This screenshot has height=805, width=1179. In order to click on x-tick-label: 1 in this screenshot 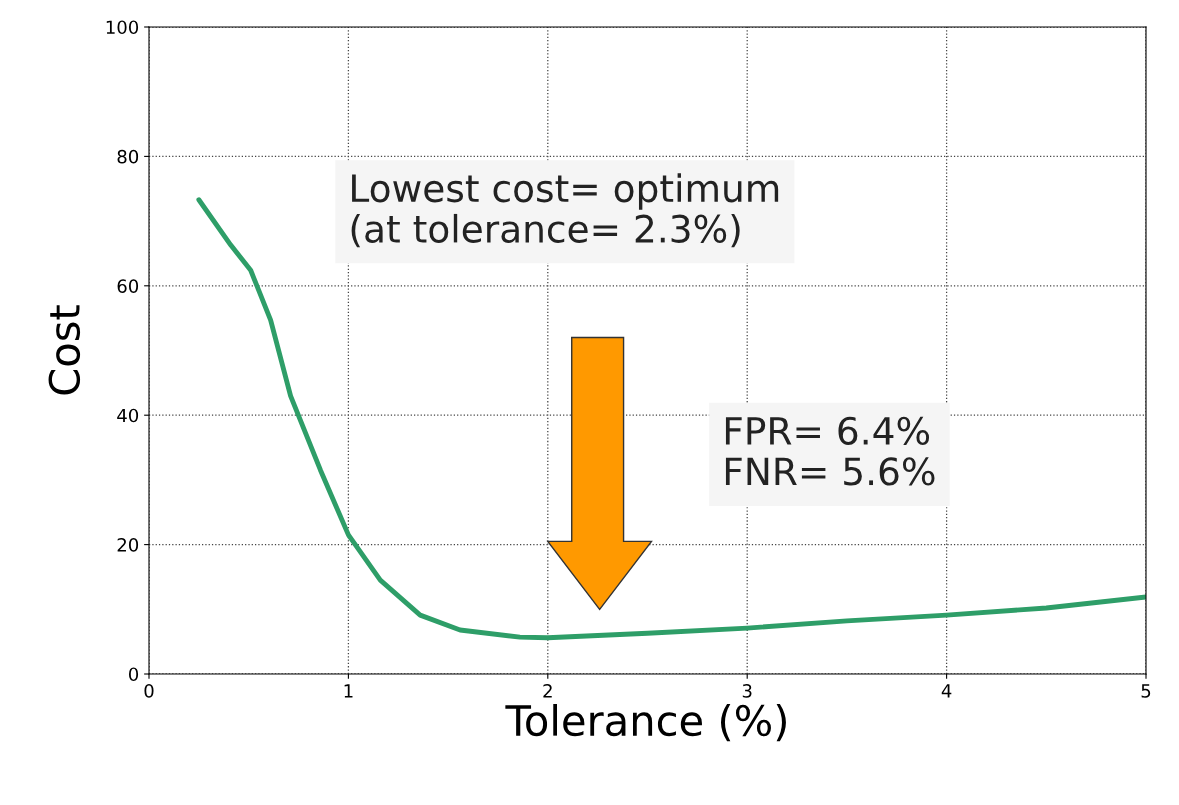, I will do `click(348, 691)`.